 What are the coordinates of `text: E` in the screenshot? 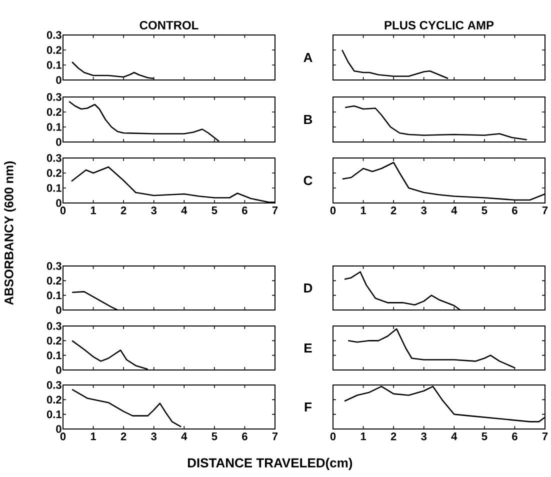 It's located at (308, 348).